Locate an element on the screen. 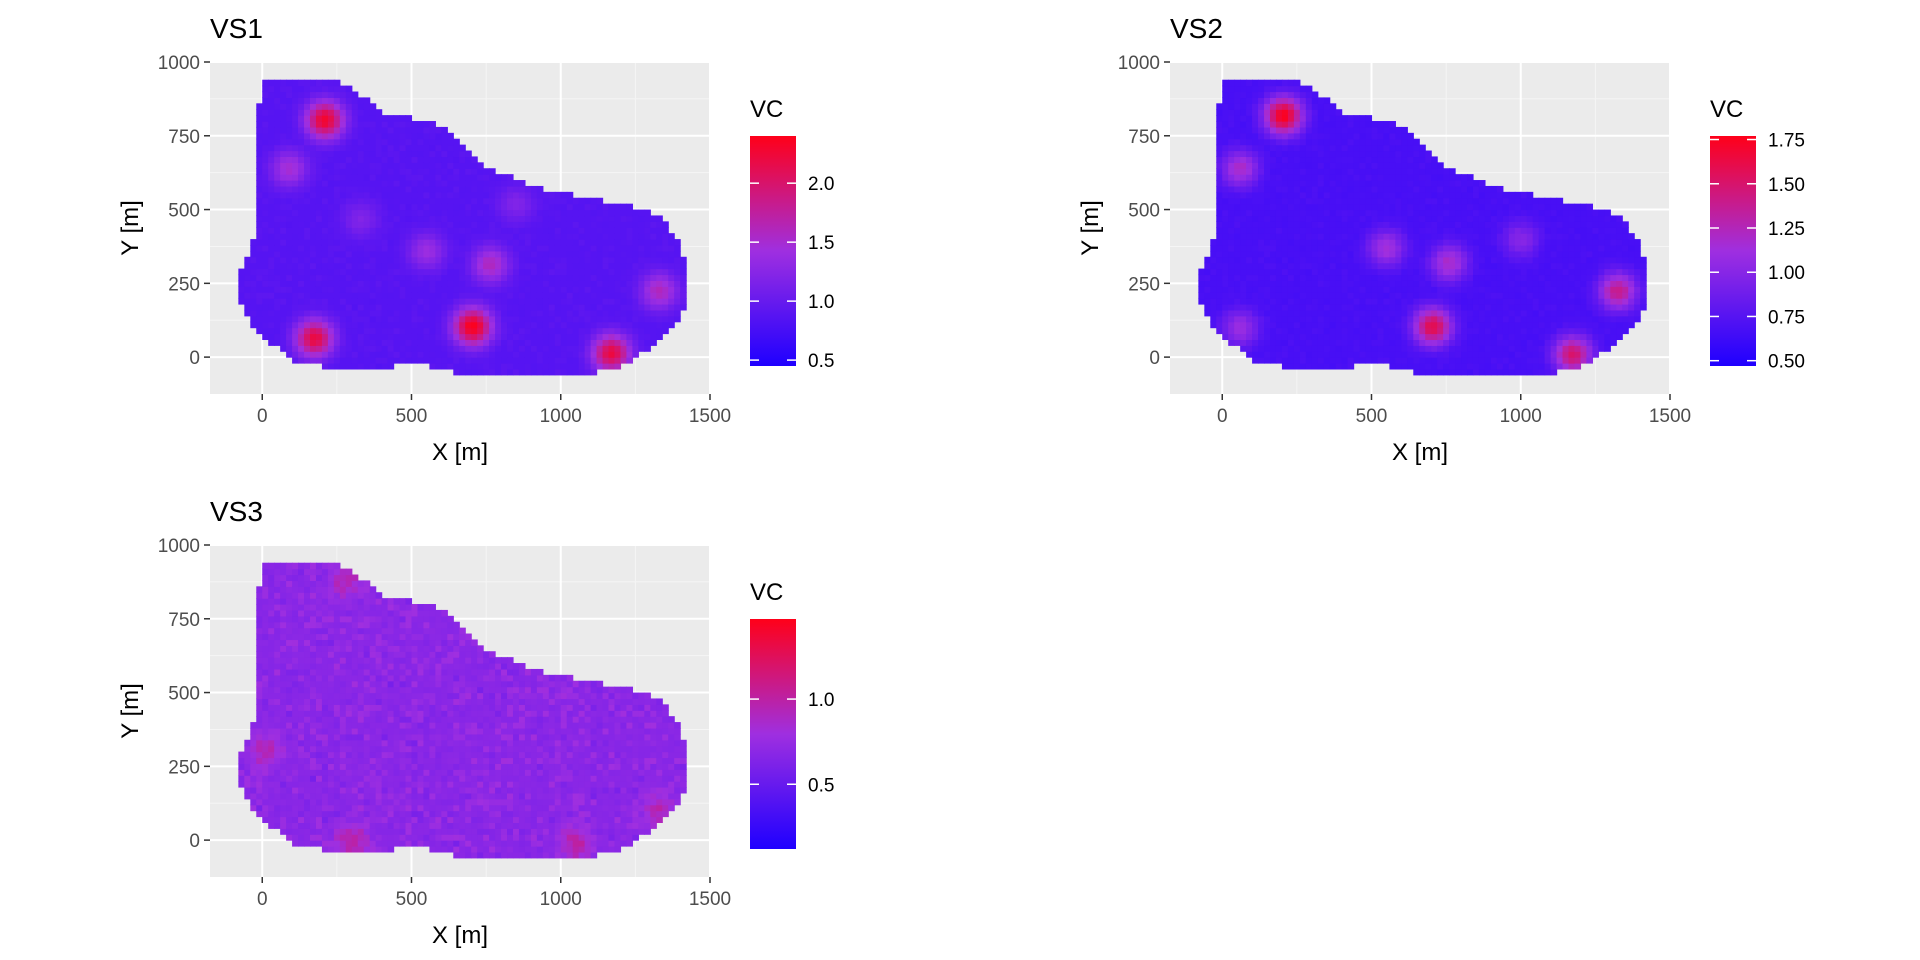 The width and height of the screenshot is (1920, 960). heatmap-cells is located at coordinates (462, 227).